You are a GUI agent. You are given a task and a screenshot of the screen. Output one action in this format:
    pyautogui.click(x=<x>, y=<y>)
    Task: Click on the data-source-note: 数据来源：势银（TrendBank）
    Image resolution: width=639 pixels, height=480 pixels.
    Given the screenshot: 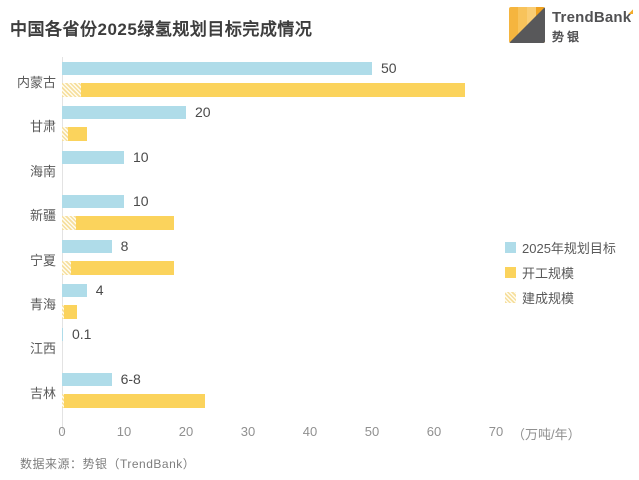 What is the action you would take?
    pyautogui.click(x=108, y=464)
    